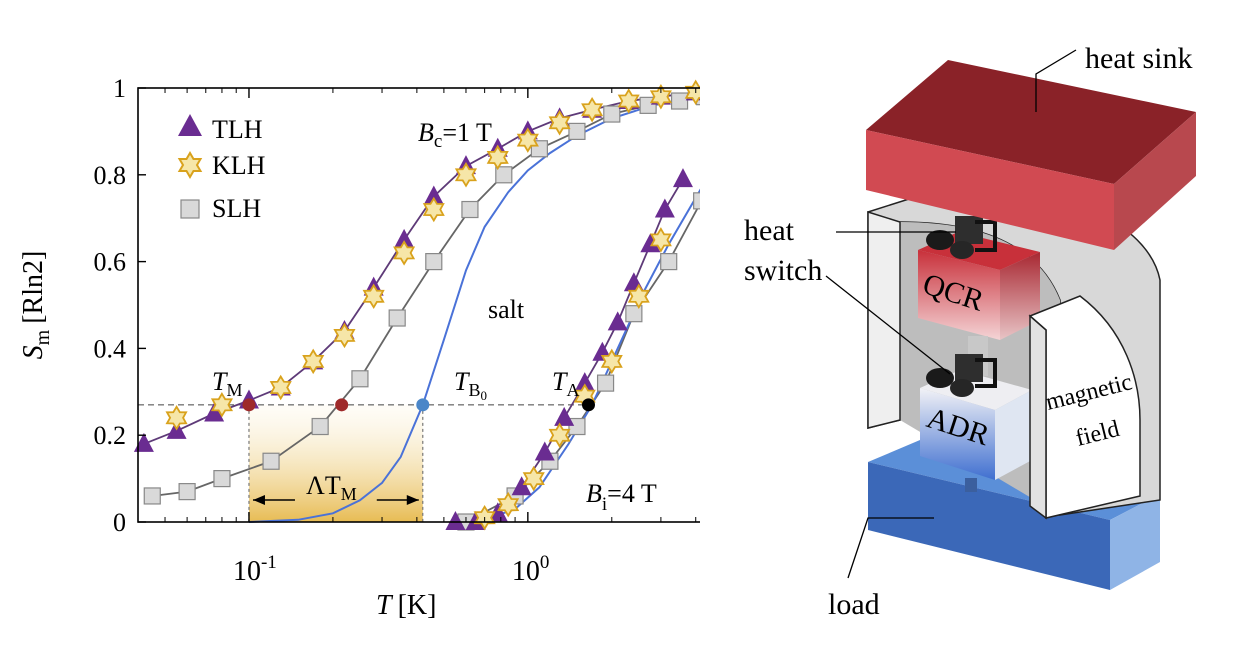  What do you see at coordinates (565, 383) in the screenshot?
I see `ta-label: TA` at bounding box center [565, 383].